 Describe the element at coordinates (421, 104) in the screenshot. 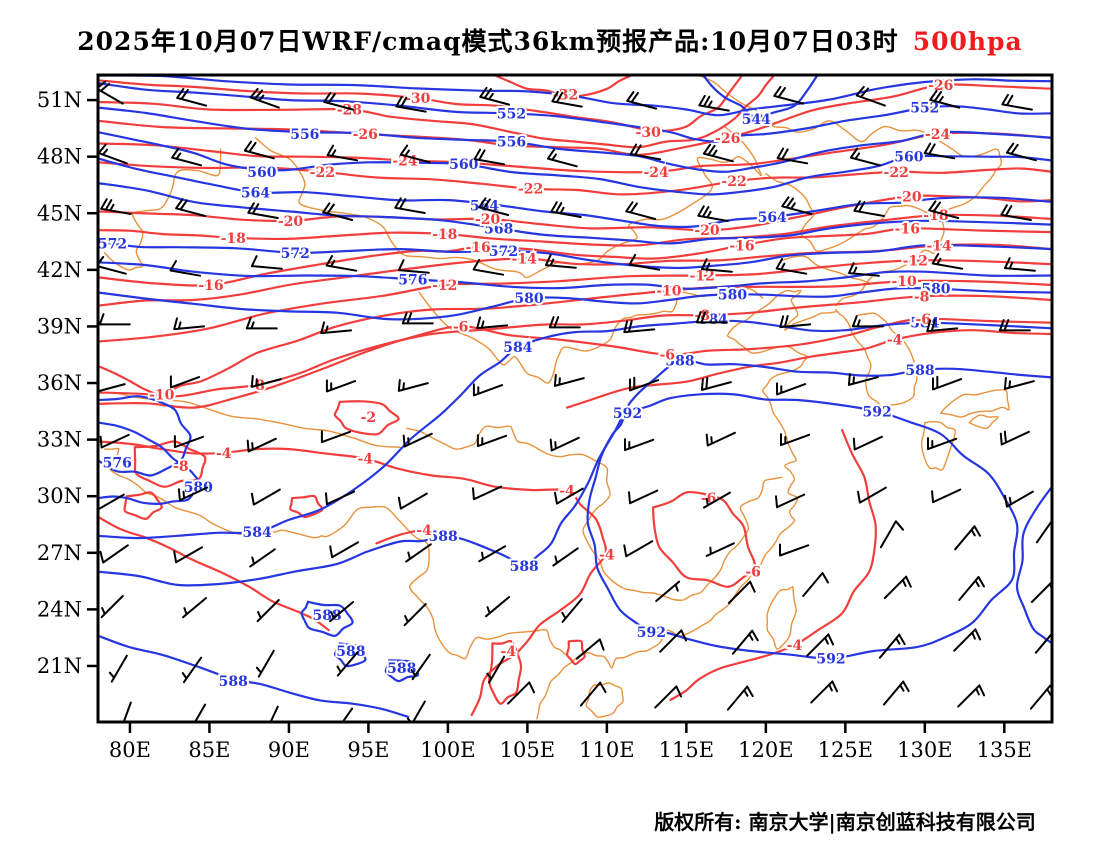

I see `temp-contour--30` at that location.